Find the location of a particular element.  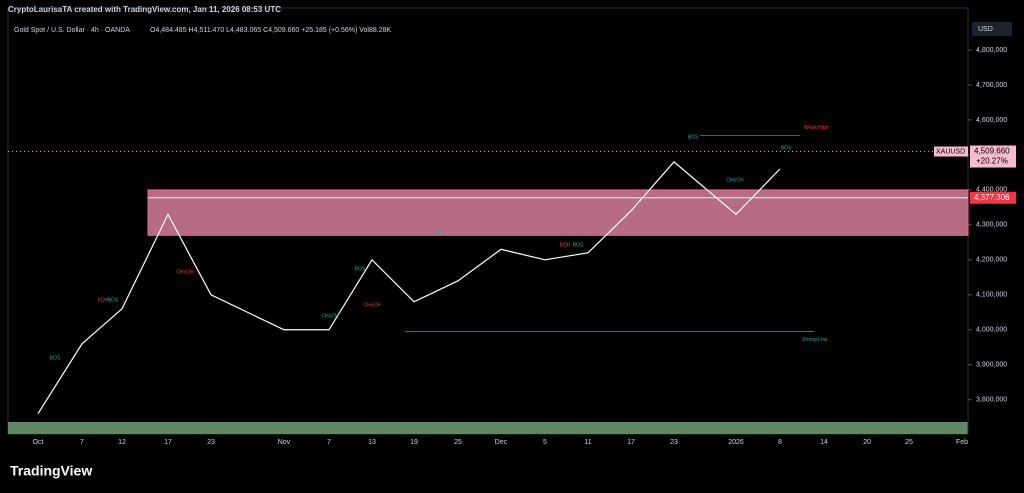

price-badge is located at coordinates (993, 156).